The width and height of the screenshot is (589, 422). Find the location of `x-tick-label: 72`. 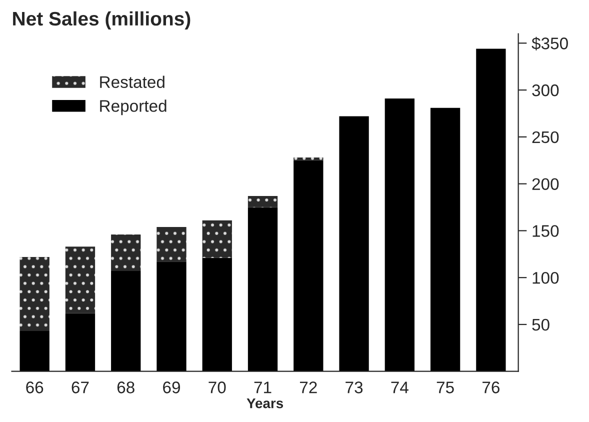

x-tick-label: 72 is located at coordinates (308, 388).